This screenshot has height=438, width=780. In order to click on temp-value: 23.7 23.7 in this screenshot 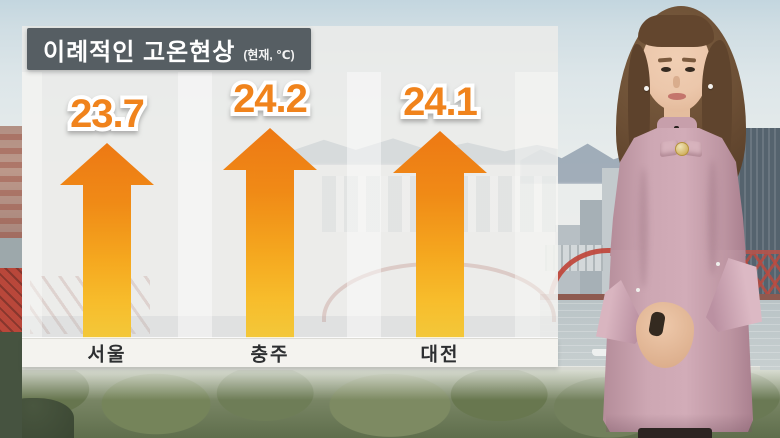, I will do `click(107, 114)`.